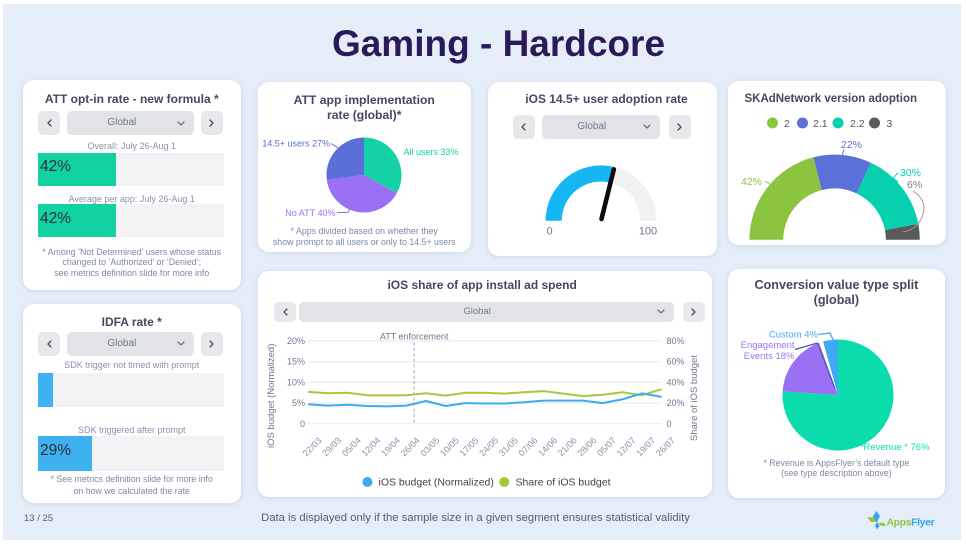 The image size is (966, 546). Describe the element at coordinates (508, 446) in the screenshot. I see `svg-text: 31/05` at that location.